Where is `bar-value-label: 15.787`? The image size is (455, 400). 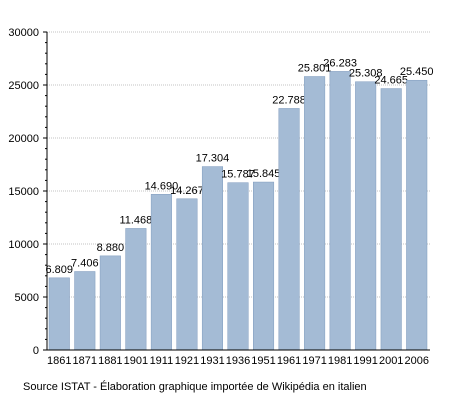
bar-value-label: 15.787 is located at coordinates (238, 175).